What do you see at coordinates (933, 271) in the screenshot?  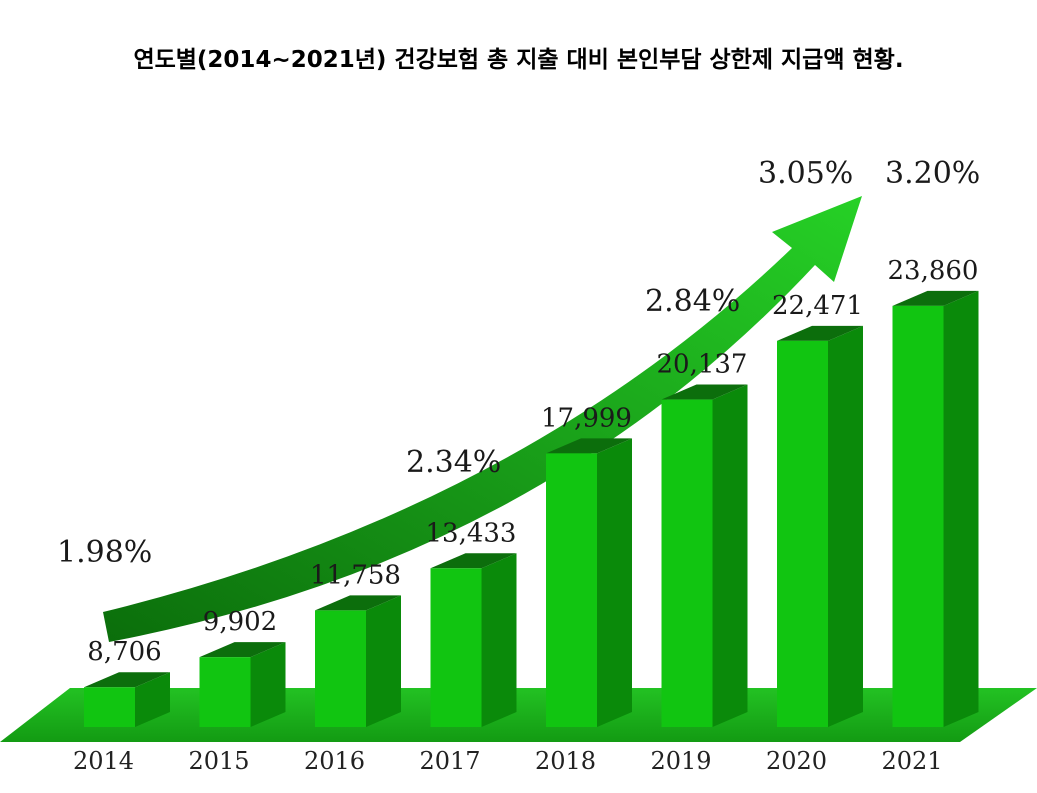 I see `value-label: 23,860` at bounding box center [933, 271].